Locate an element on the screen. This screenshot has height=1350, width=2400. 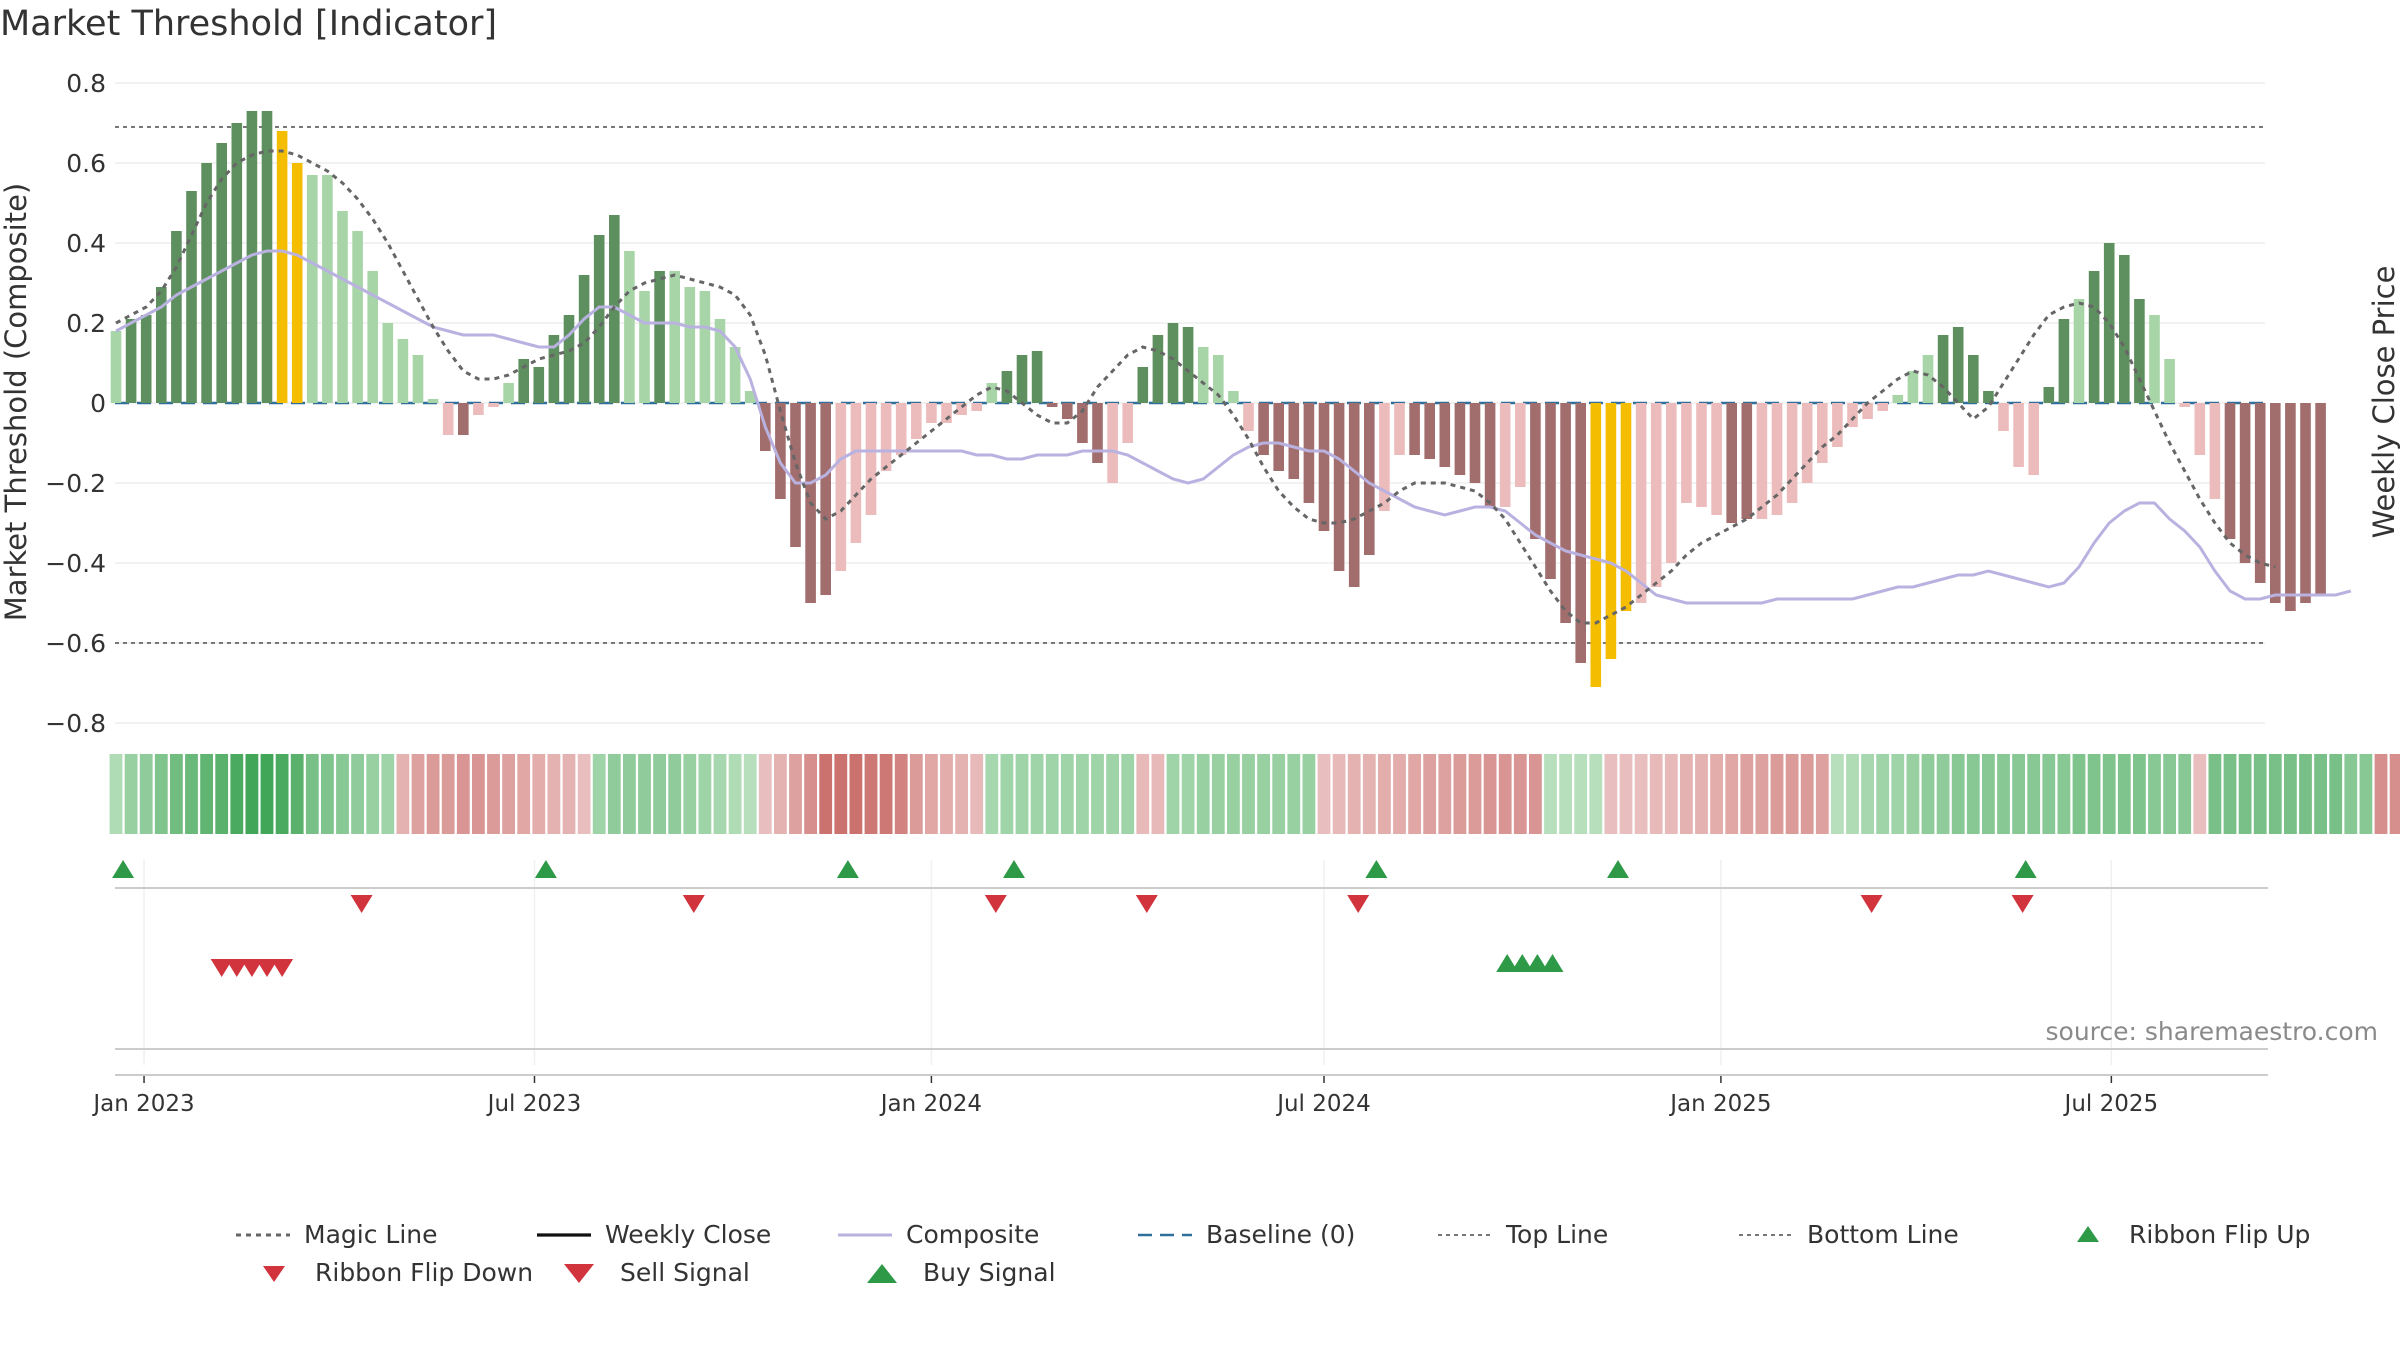
legend-label: Sell Signal is located at coordinates (685, 1272).